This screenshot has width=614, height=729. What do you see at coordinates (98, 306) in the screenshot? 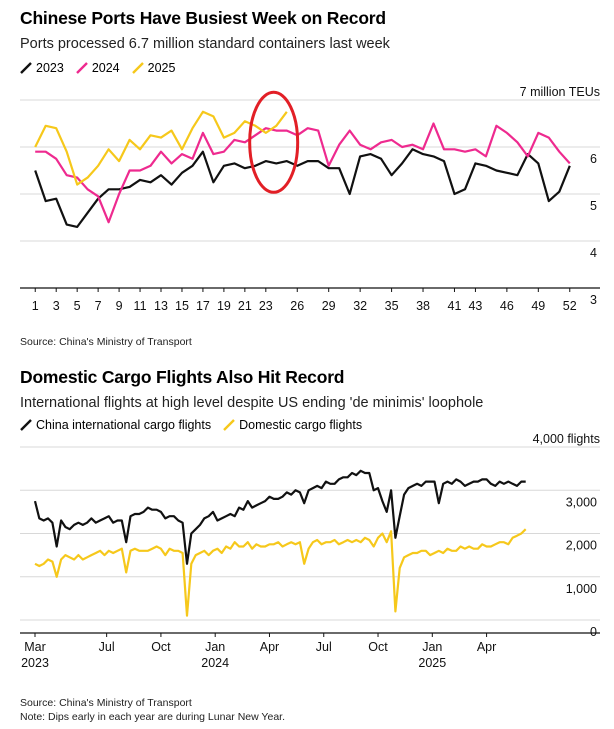
I see `x-tick-label: 7` at bounding box center [98, 306].